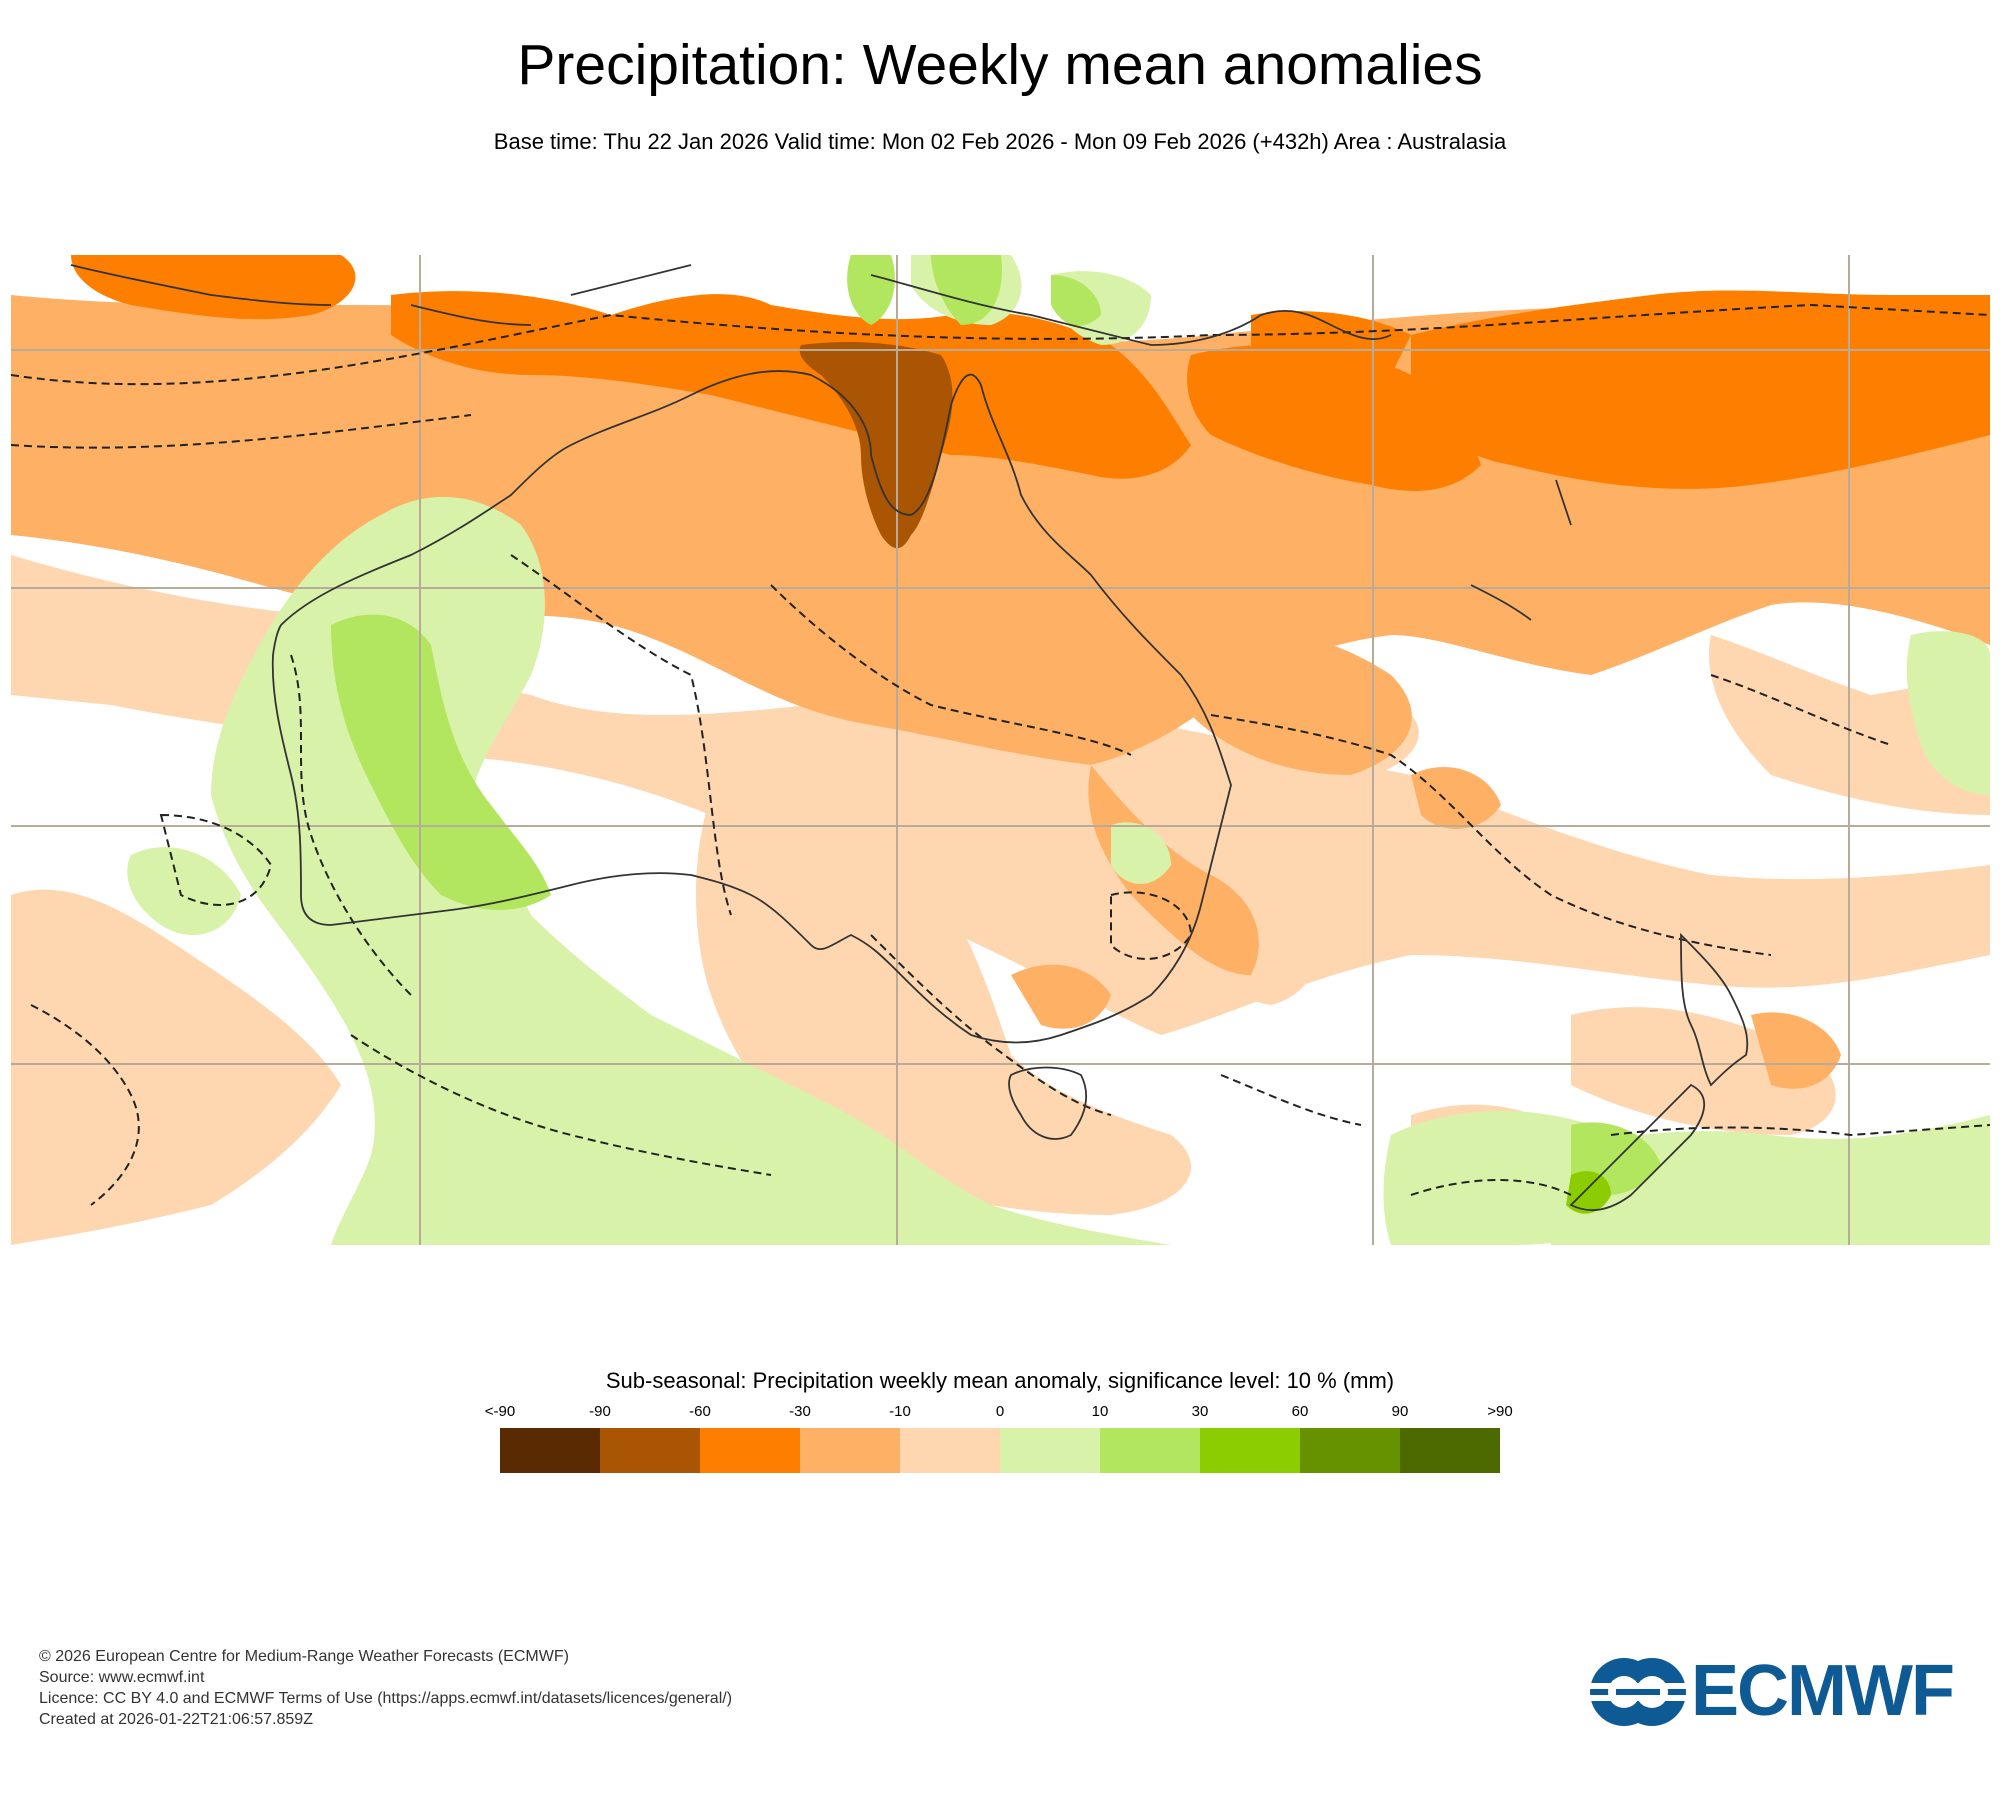 The height and width of the screenshot is (1800, 2000). I want to click on legend-tick: <-90, so click(500, 1411).